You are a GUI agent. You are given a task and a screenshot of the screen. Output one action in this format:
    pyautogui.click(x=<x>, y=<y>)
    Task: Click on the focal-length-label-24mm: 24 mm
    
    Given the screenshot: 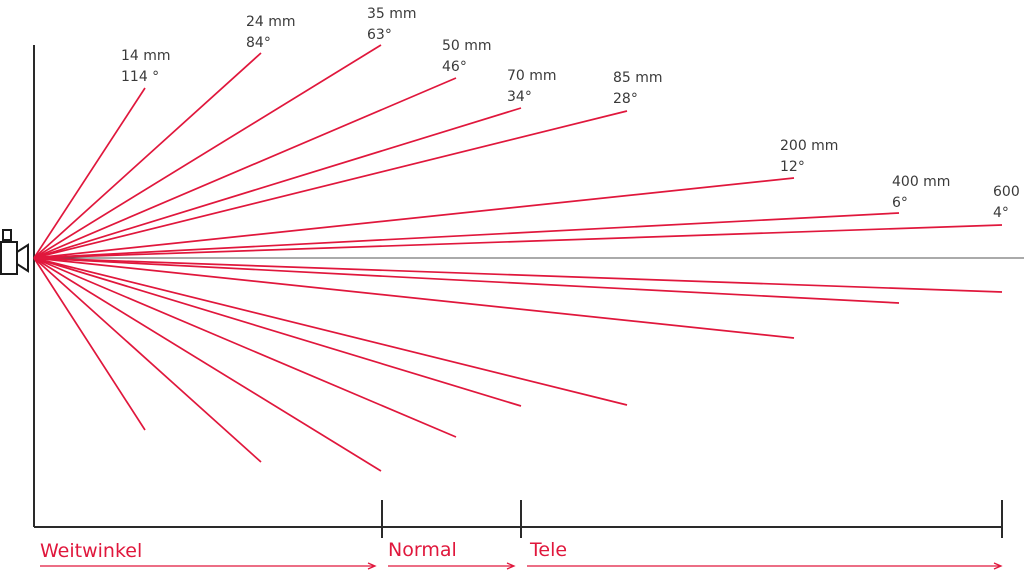 What is the action you would take?
    pyautogui.click(x=271, y=22)
    